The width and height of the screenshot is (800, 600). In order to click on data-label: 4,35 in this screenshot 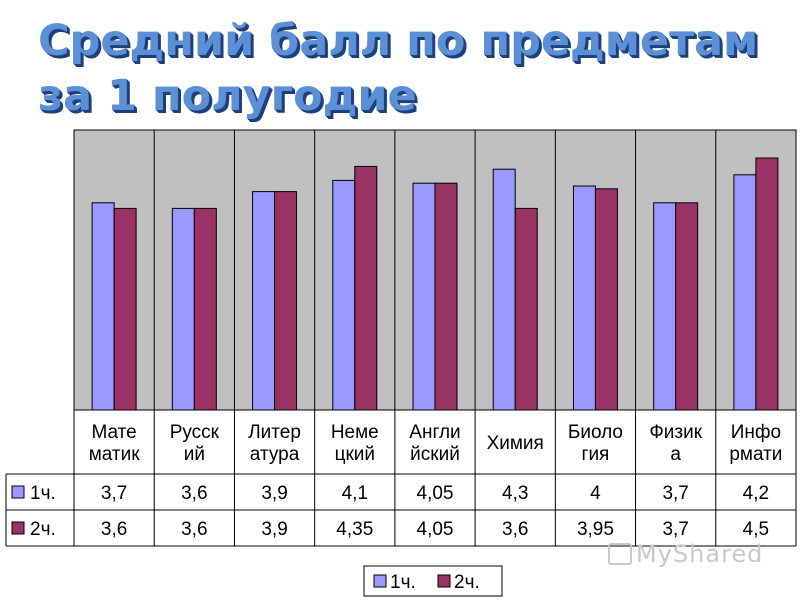, I will do `click(354, 529)`.